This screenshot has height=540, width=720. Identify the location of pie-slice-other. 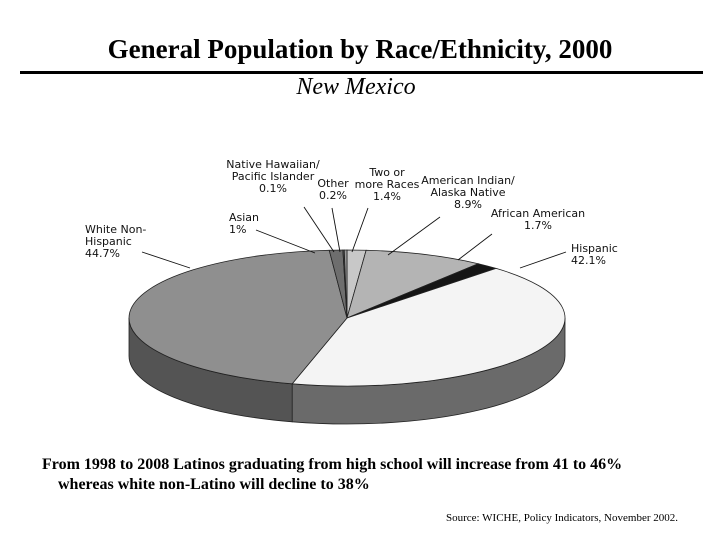
(345, 284).